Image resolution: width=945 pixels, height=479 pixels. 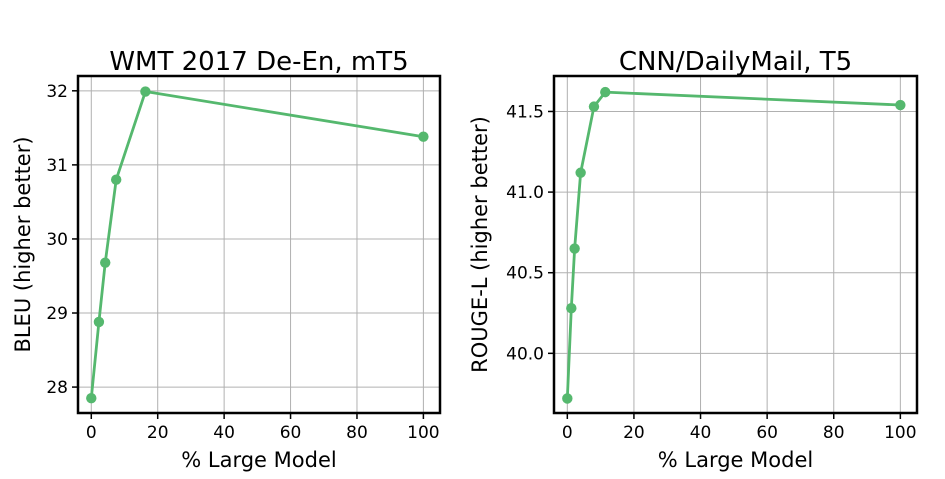 What do you see at coordinates (57, 314) in the screenshot?
I see `y-tick-label: 29` at bounding box center [57, 314].